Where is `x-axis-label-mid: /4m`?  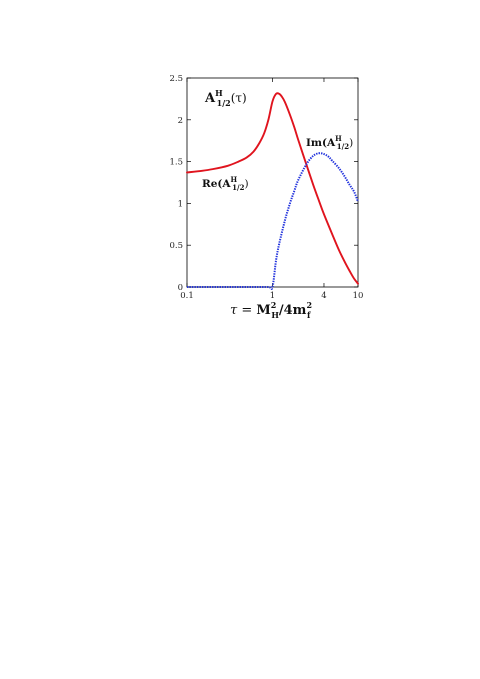
x-axis-label-mid: /4m is located at coordinates (293, 310).